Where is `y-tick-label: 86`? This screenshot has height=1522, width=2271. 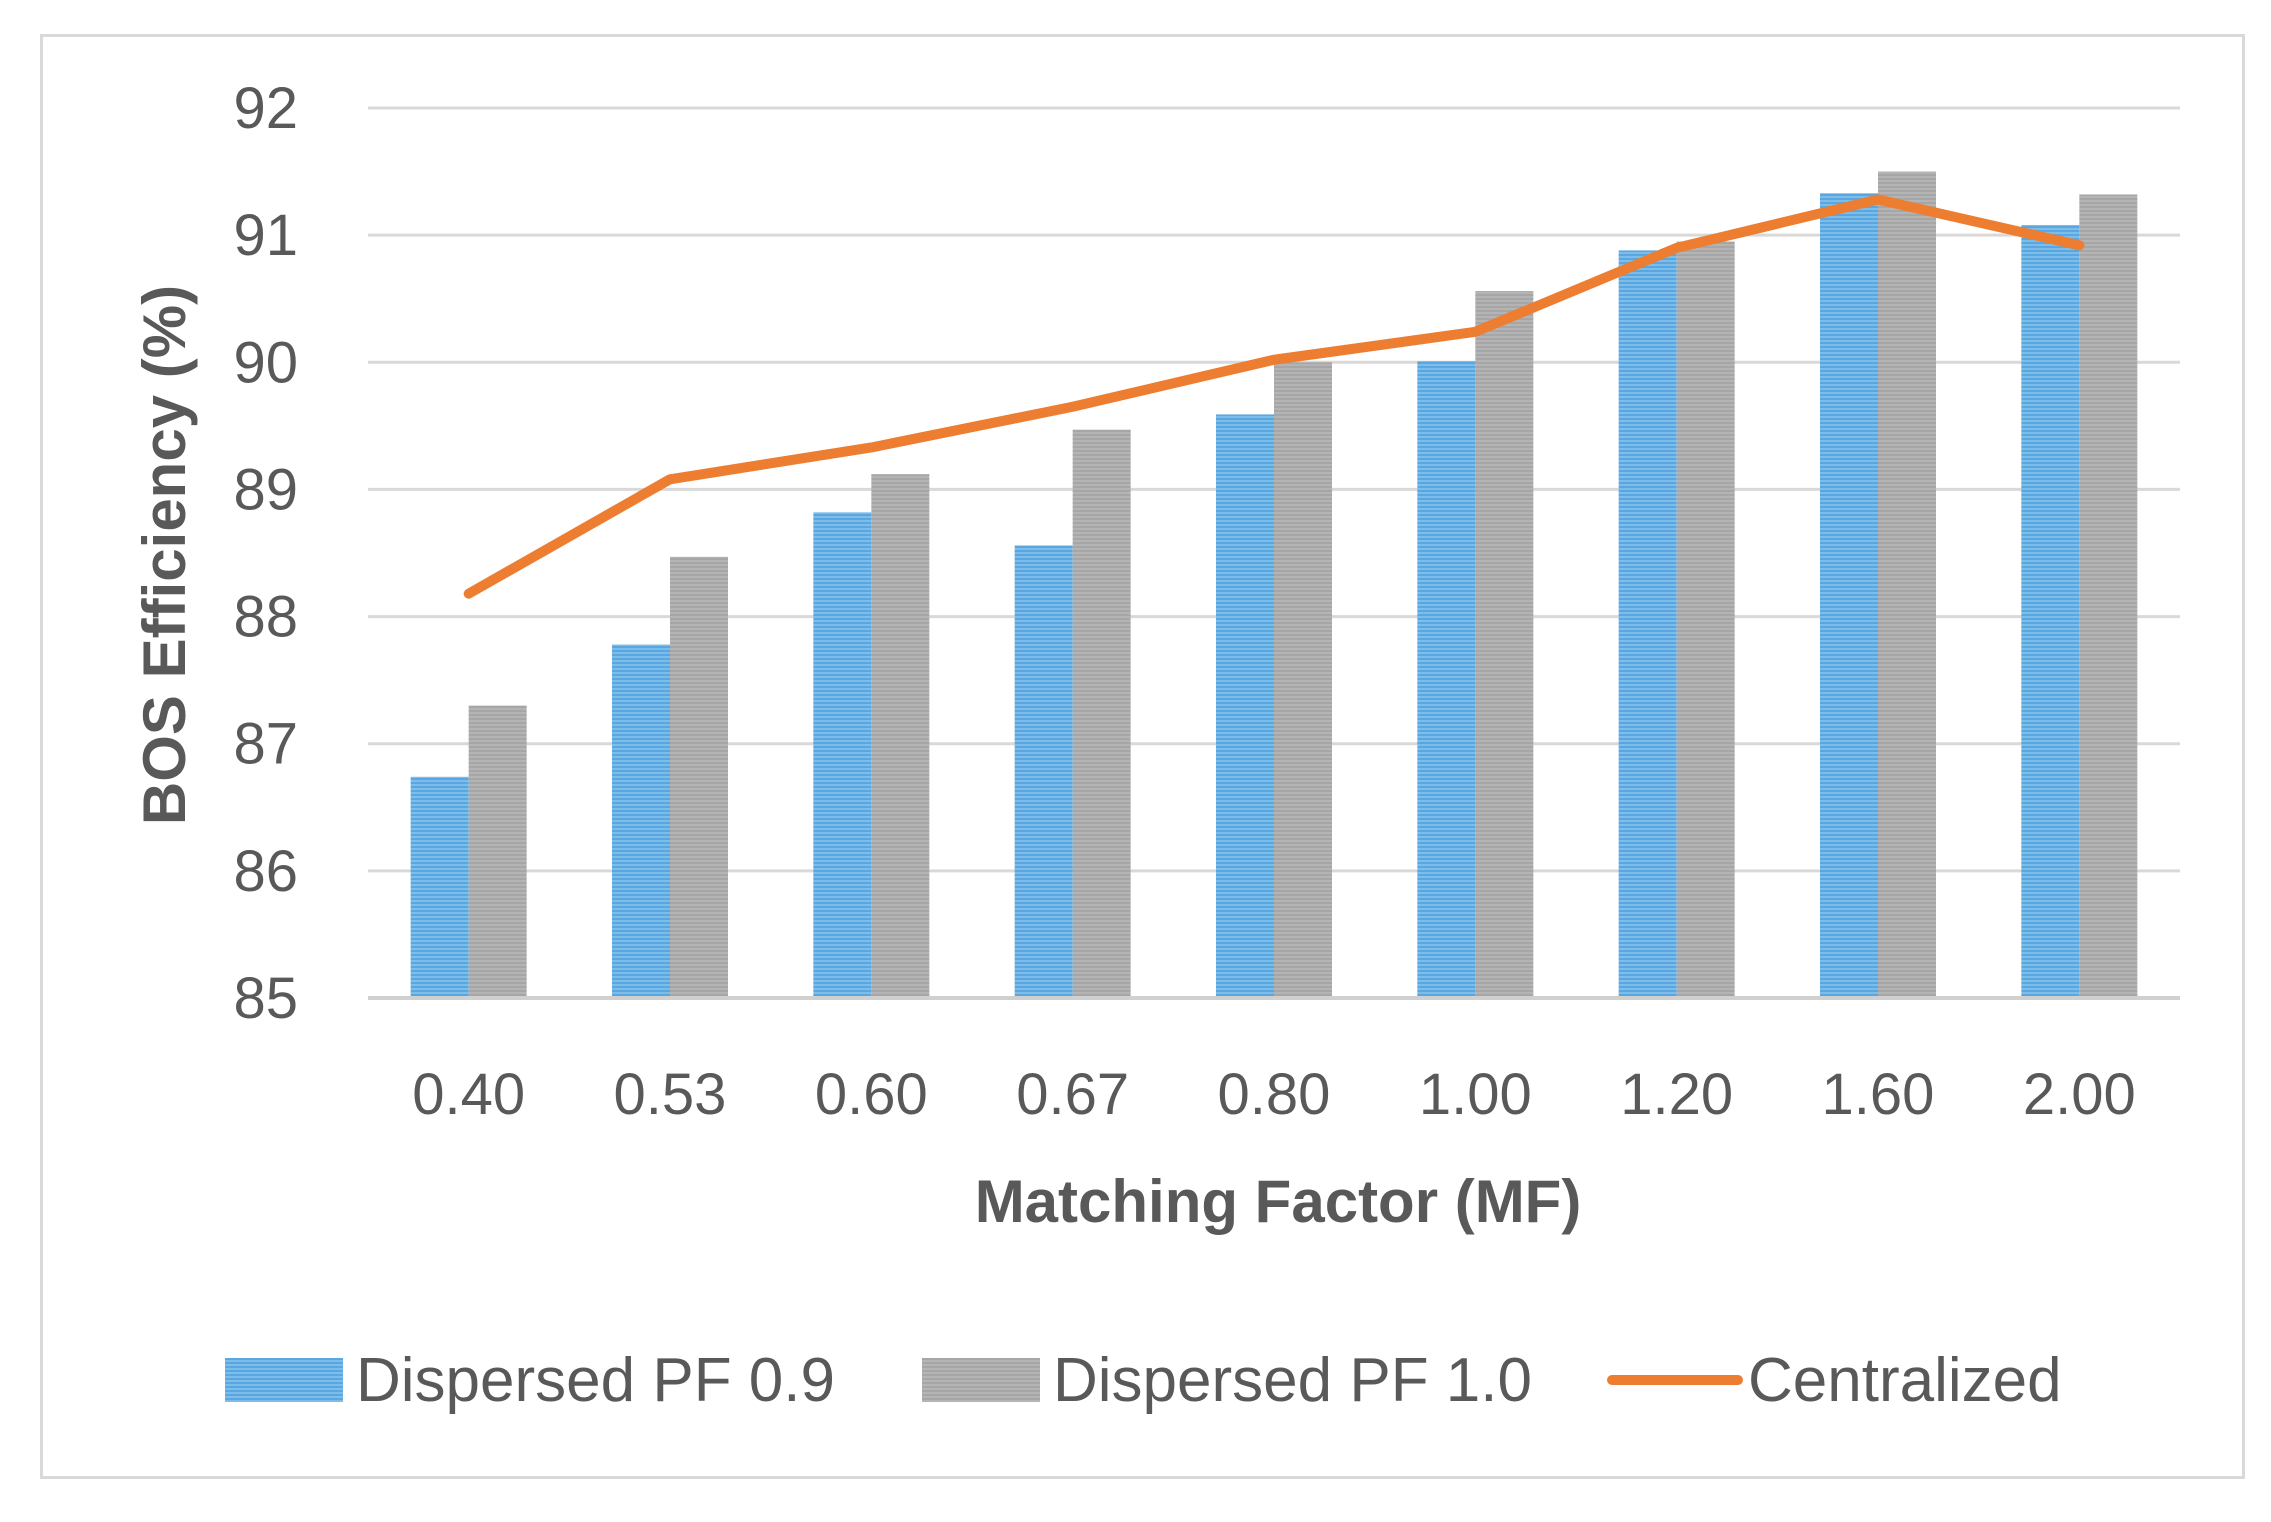
y-tick-label: 86 is located at coordinates (265, 871).